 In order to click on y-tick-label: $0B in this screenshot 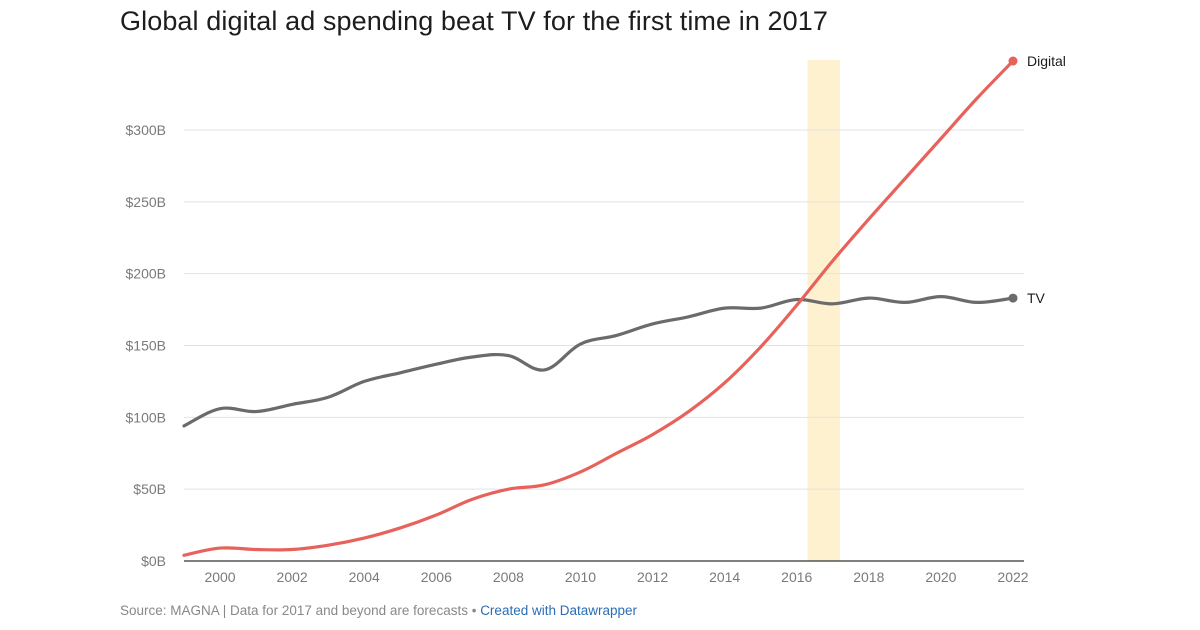, I will do `click(153, 561)`.